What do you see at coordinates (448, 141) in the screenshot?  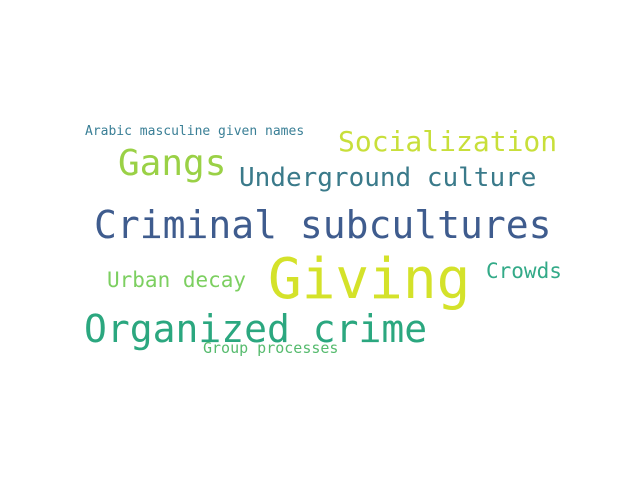 I see `word-socialization: Socialization` at bounding box center [448, 141].